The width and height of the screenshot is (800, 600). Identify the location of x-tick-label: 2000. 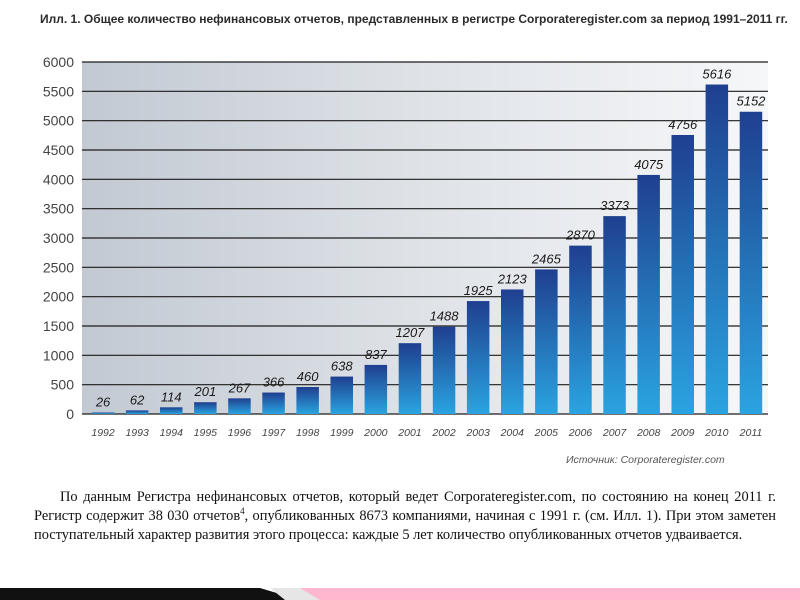
(375, 433).